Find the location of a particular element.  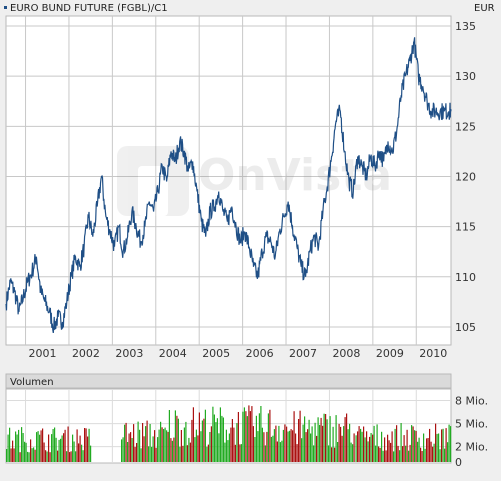

year-tick-label: 2003 is located at coordinates (129, 353).